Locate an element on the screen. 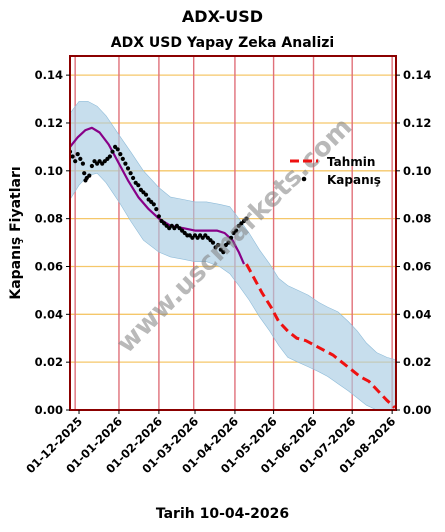  y-tick-label-right: 0.12 is located at coordinates (417, 123).